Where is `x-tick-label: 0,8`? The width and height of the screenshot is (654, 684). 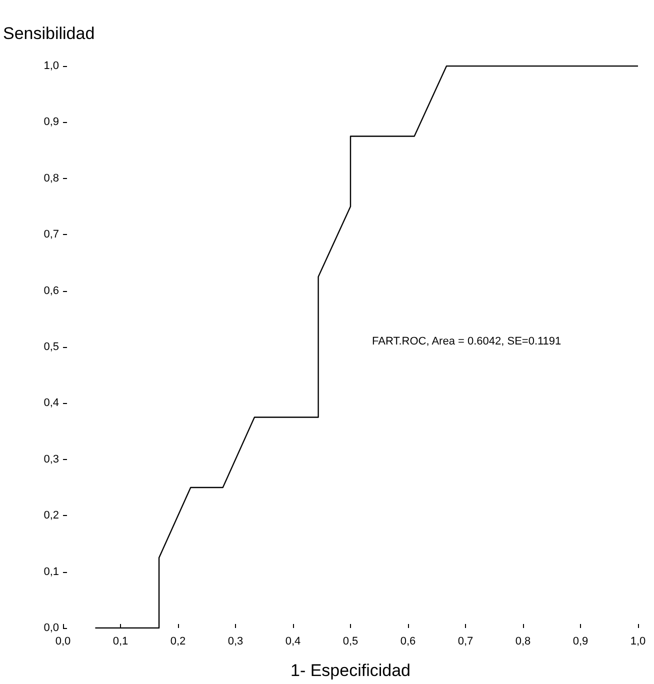 x-tick-label: 0,8 is located at coordinates (523, 642).